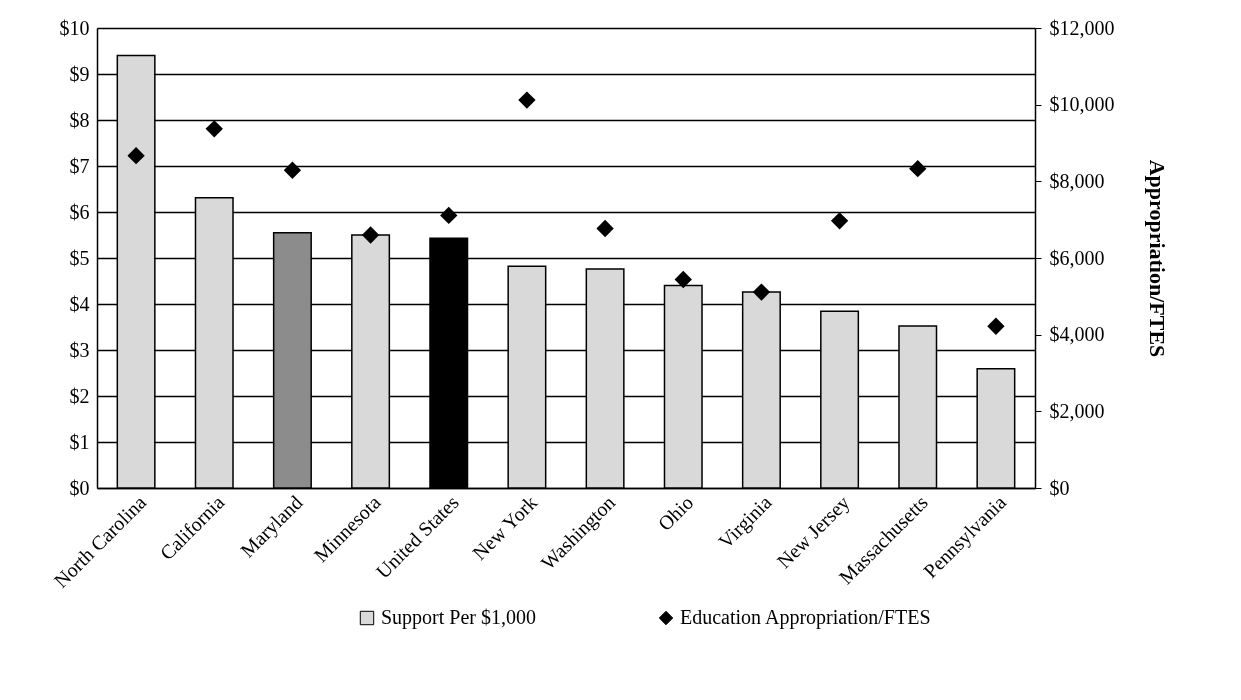 The image size is (1241, 700). Describe the element at coordinates (79, 211) in the screenshot. I see `y-tick-label: $6` at that location.